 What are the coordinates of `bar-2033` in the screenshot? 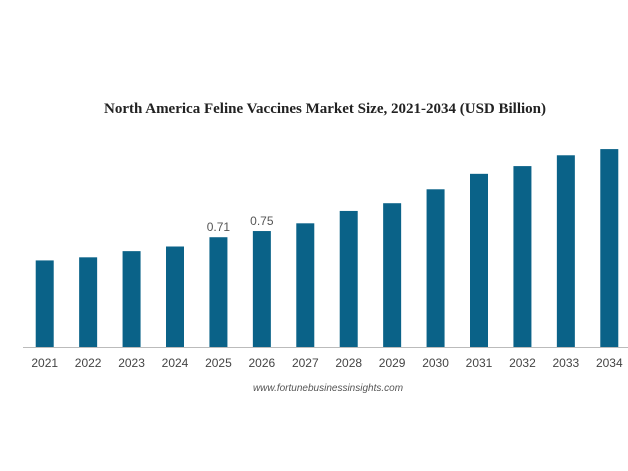 It's located at (565, 251).